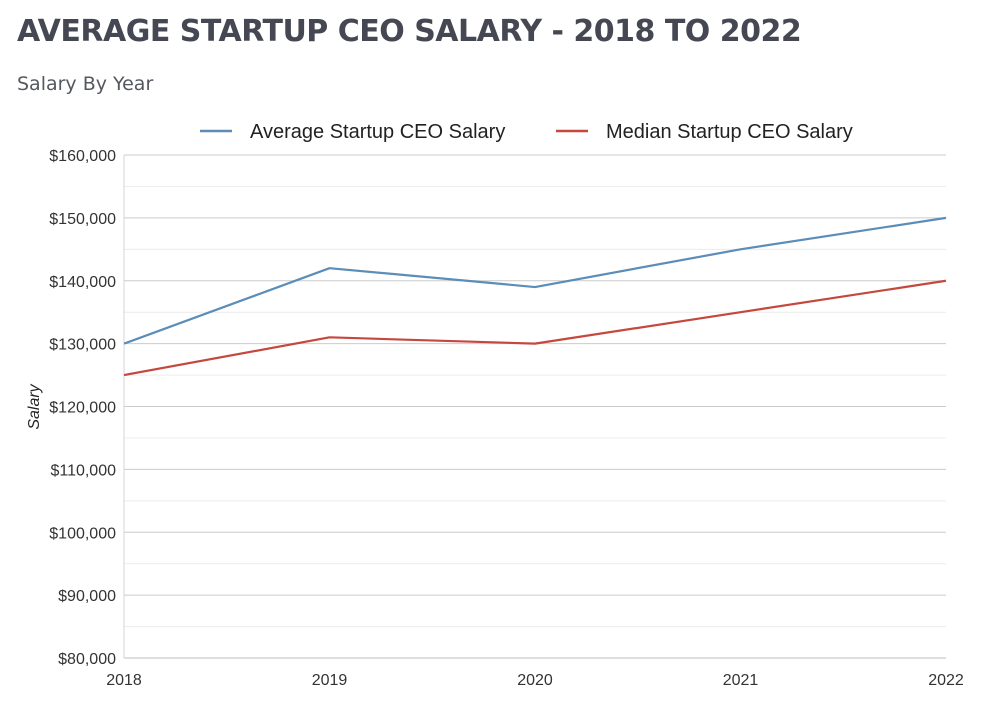 The image size is (1000, 718). What do you see at coordinates (330, 680) in the screenshot?
I see `x-tick-label: 2019` at bounding box center [330, 680].